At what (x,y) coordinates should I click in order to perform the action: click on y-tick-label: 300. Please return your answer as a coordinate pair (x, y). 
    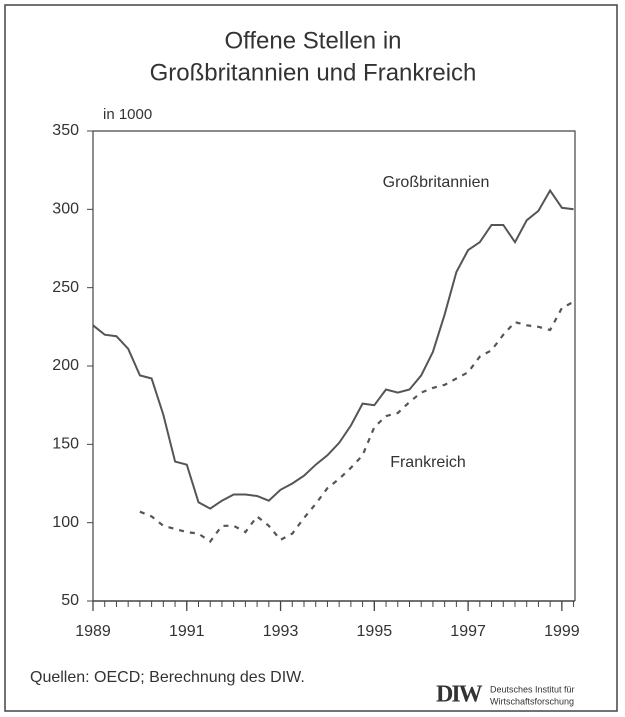
    Looking at the image, I should click on (65, 209).